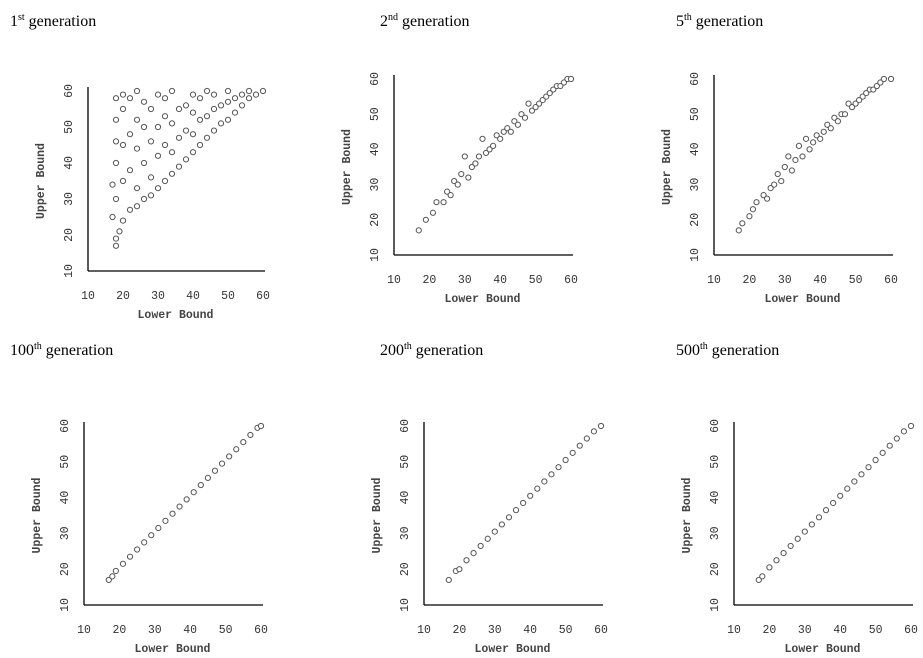 This screenshot has width=923, height=658. Describe the element at coordinates (393, 17) in the screenshot. I see `generation-suffix: nd` at that location.